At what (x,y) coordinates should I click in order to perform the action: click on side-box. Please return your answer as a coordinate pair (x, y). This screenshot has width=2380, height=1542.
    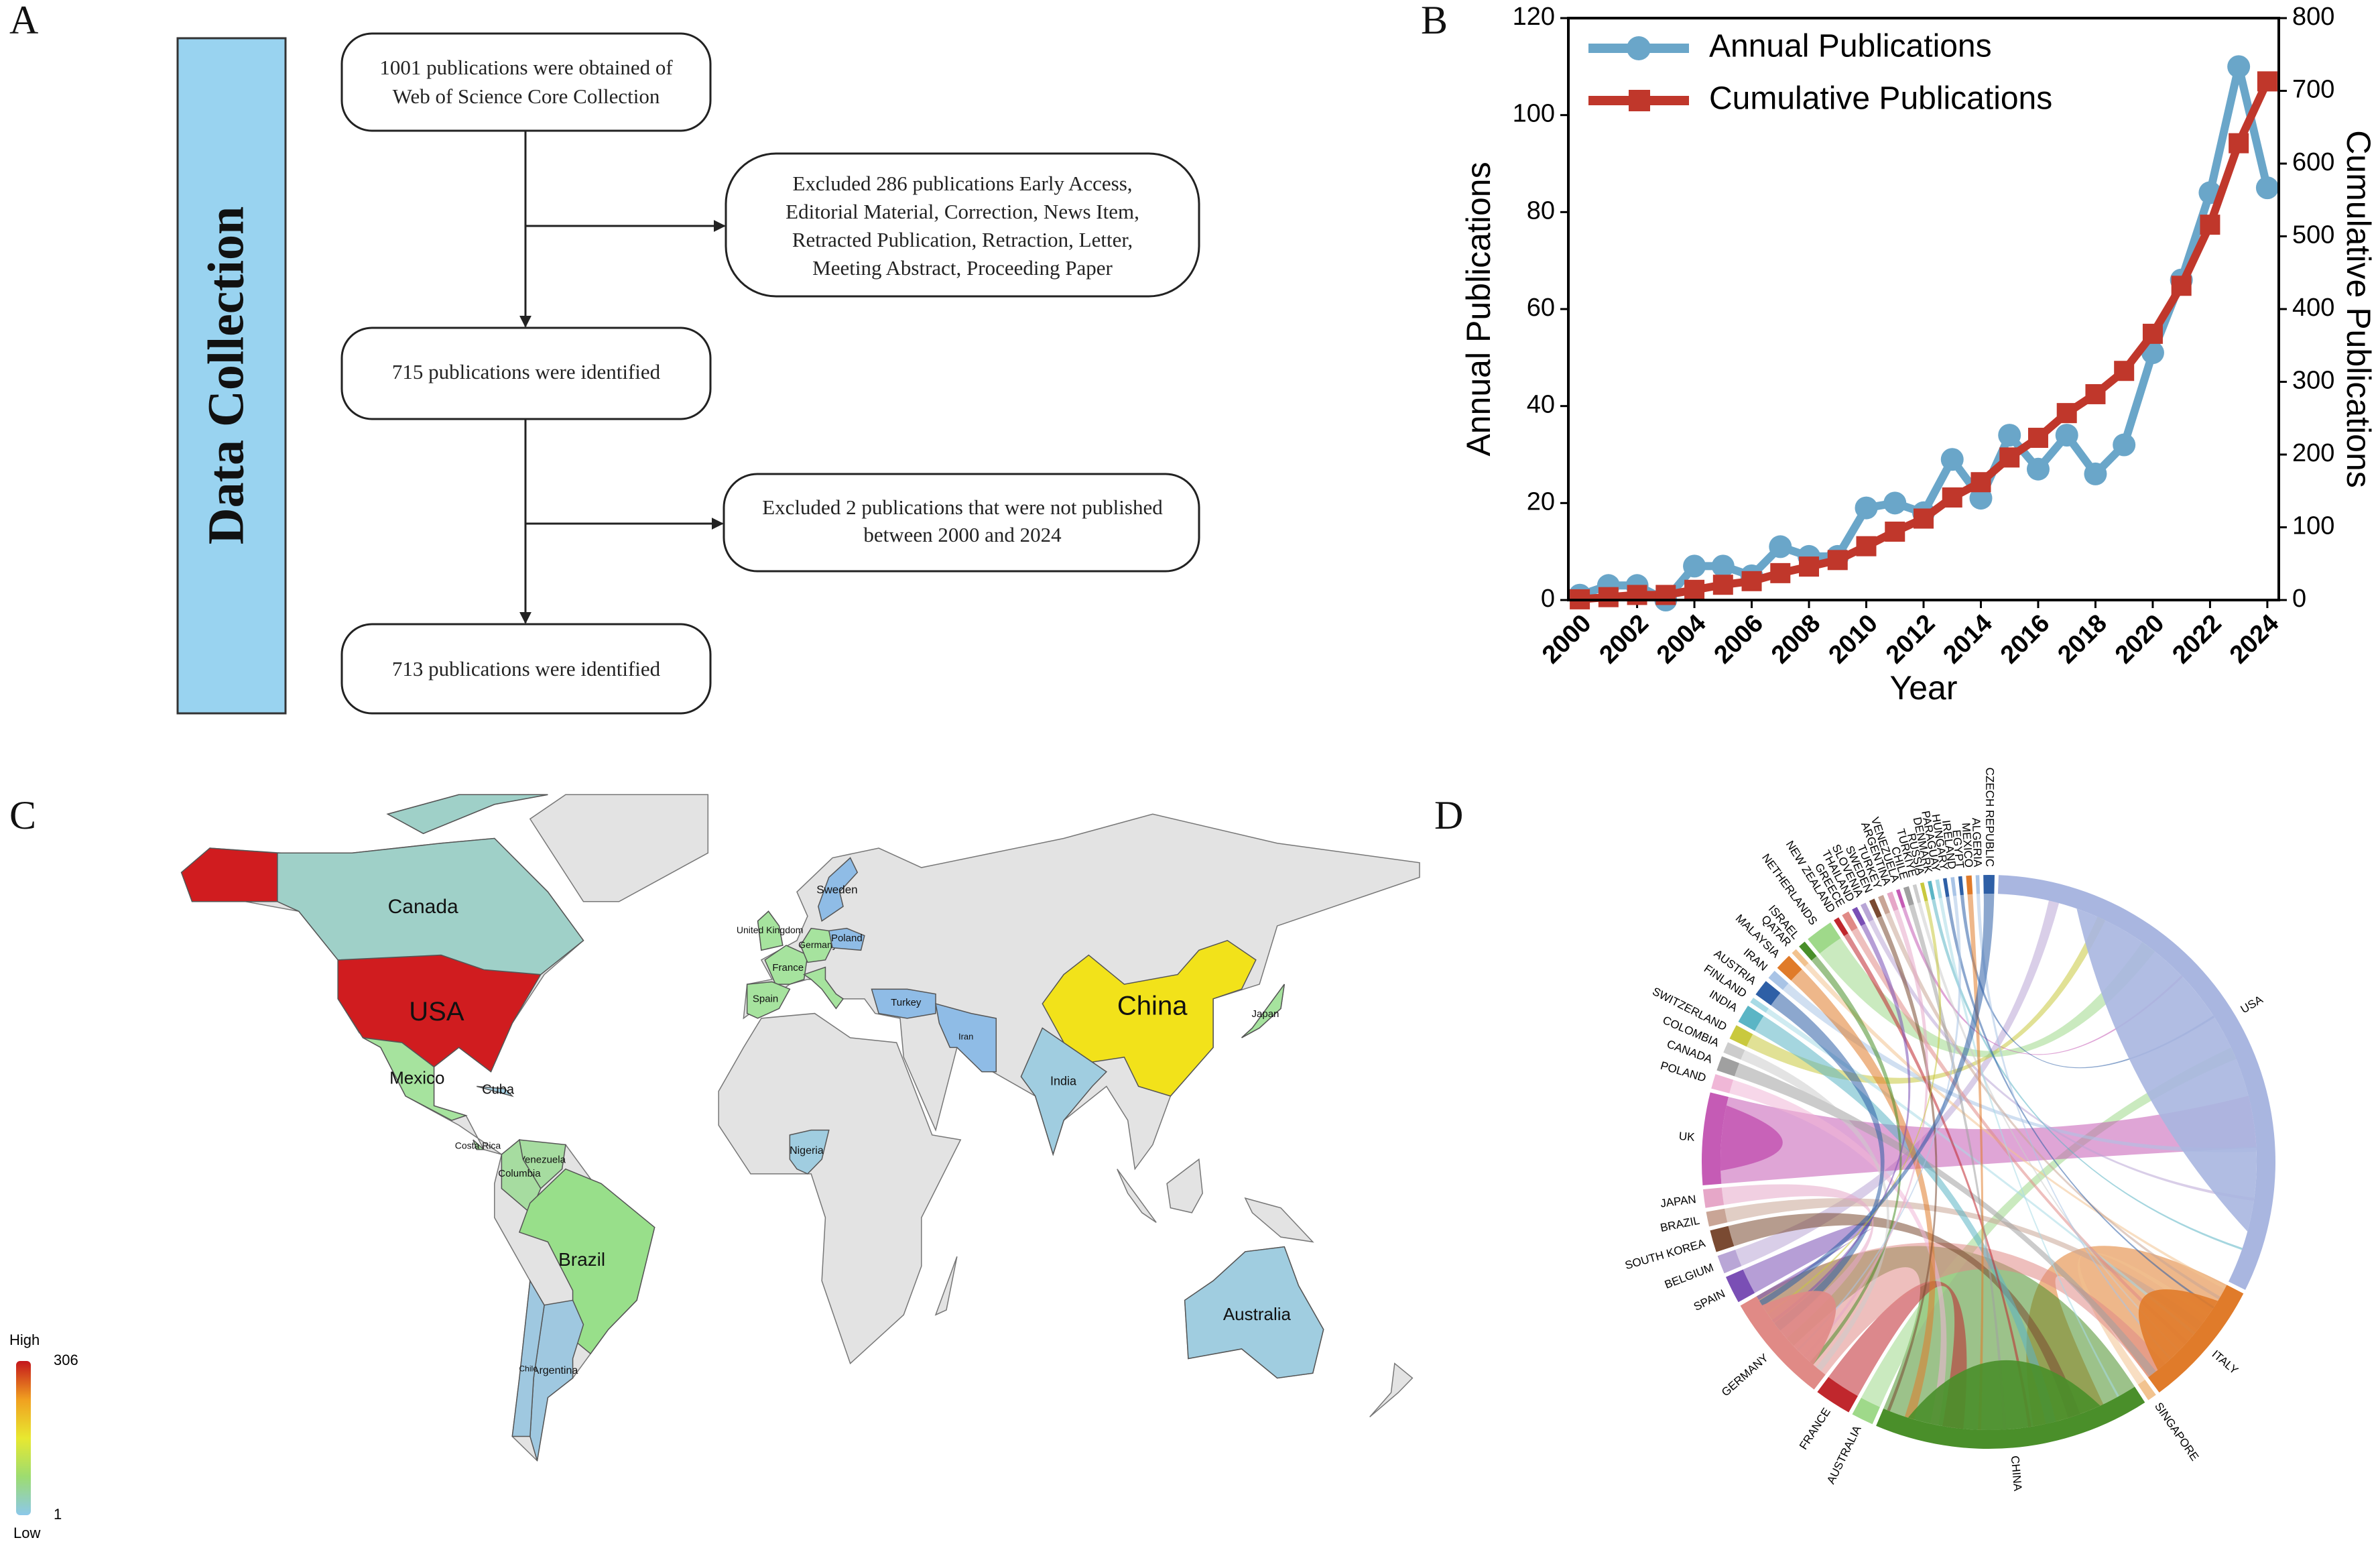
    Looking at the image, I should click on (231, 376).